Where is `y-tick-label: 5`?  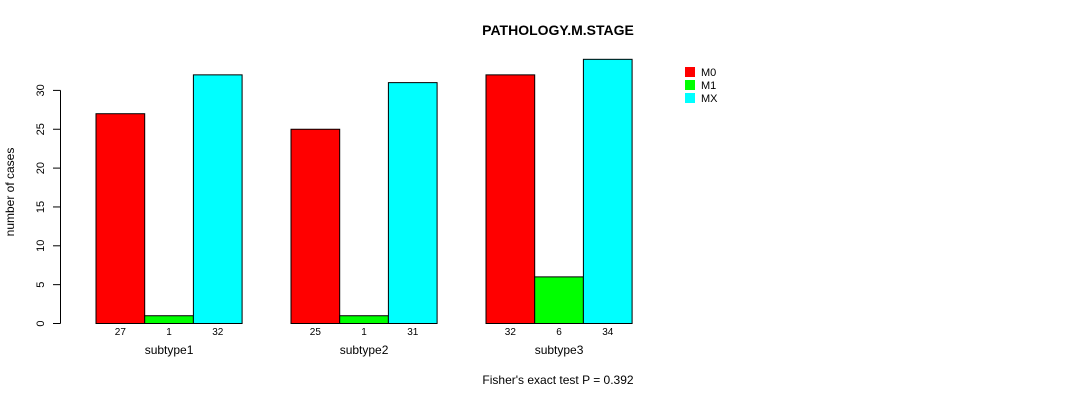 y-tick-label: 5 is located at coordinates (41, 285).